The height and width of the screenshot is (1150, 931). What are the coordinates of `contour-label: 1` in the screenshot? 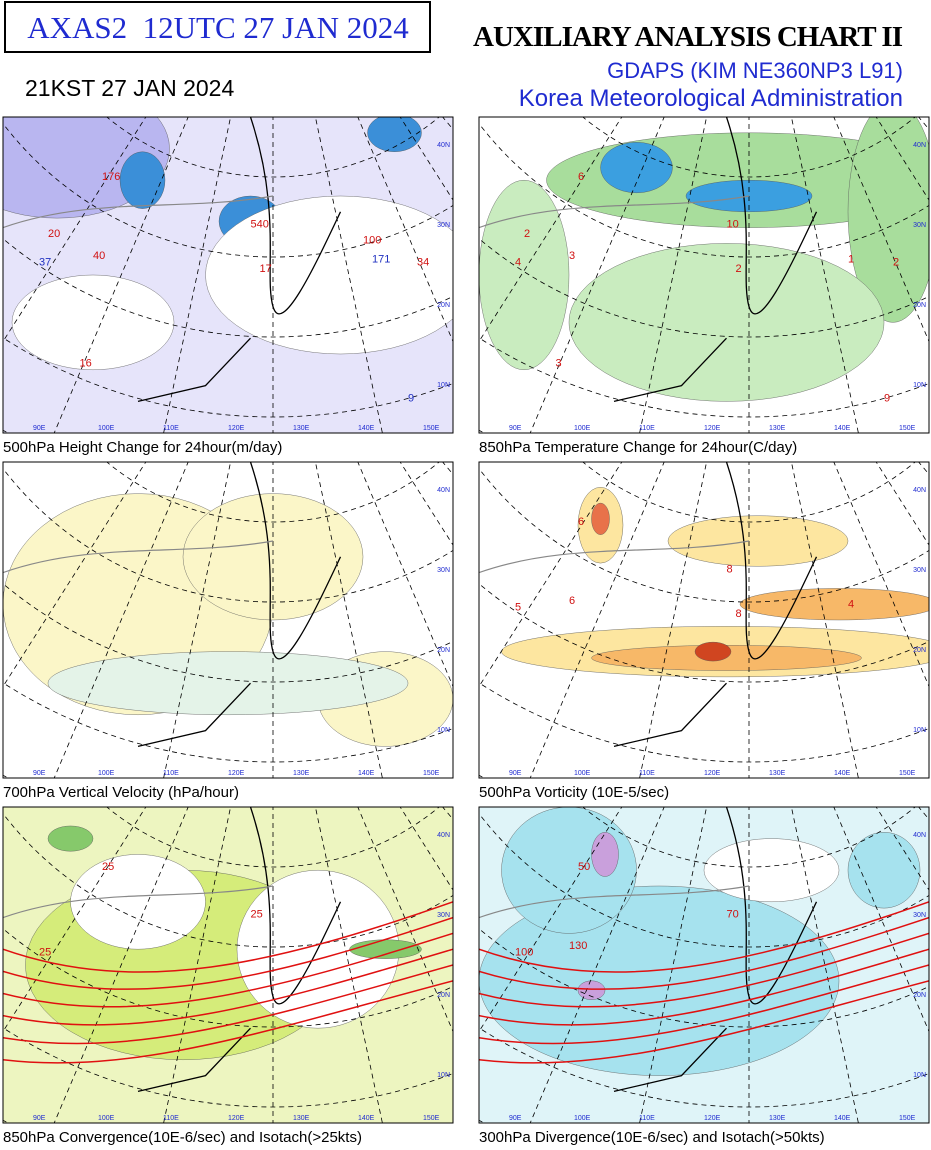 It's located at (851, 259).